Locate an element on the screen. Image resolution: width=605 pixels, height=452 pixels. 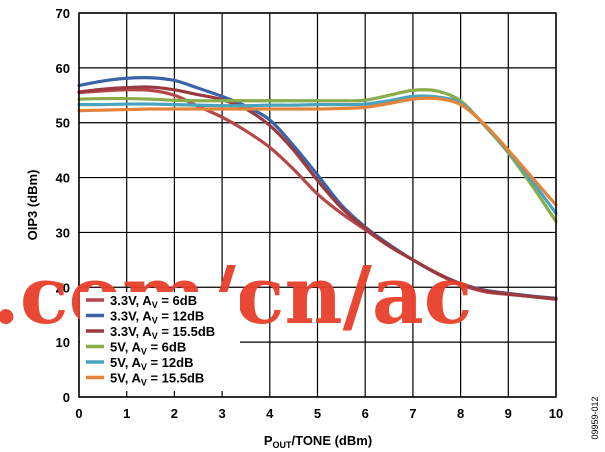
x-tick-label-1: 1 is located at coordinates (126, 413).